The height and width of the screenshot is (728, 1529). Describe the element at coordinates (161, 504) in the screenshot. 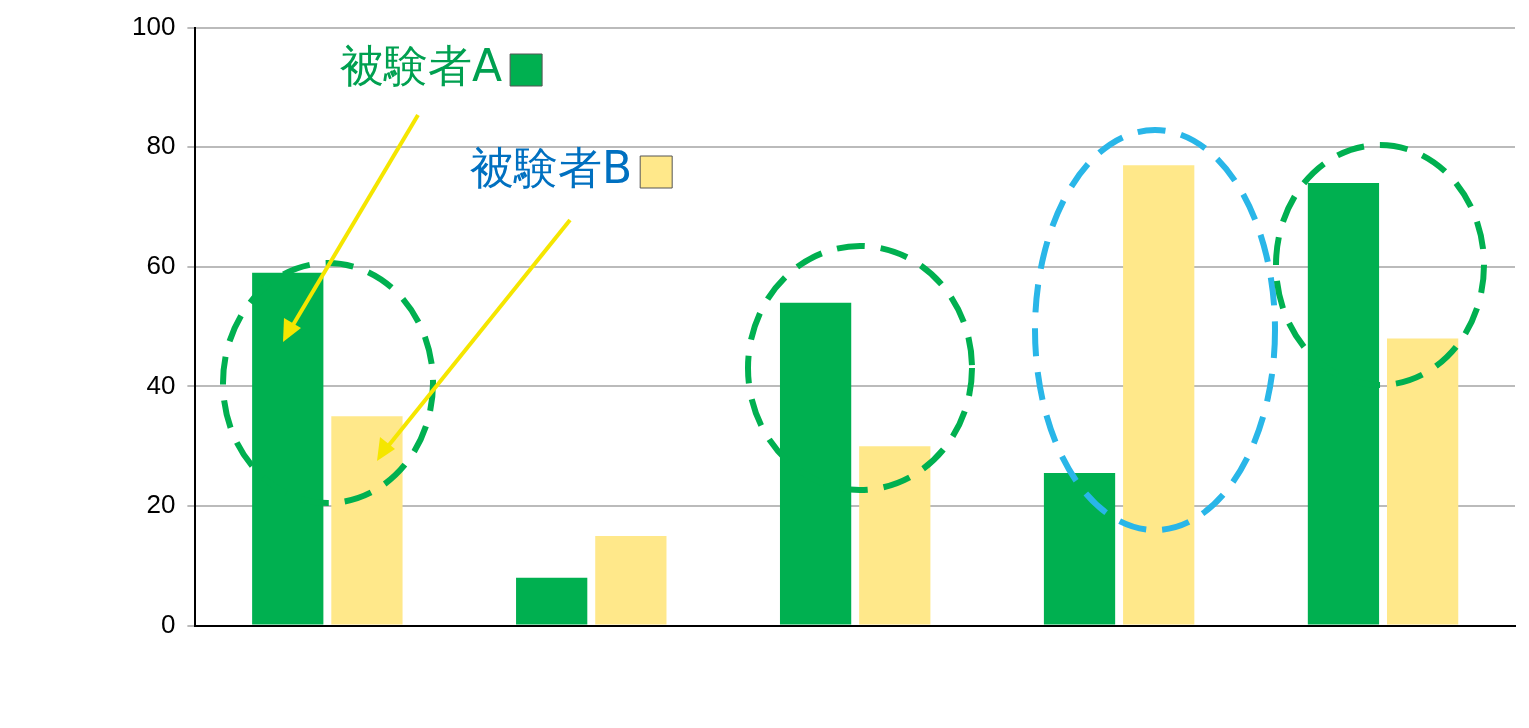

I see `y-tick-label: 20` at that location.